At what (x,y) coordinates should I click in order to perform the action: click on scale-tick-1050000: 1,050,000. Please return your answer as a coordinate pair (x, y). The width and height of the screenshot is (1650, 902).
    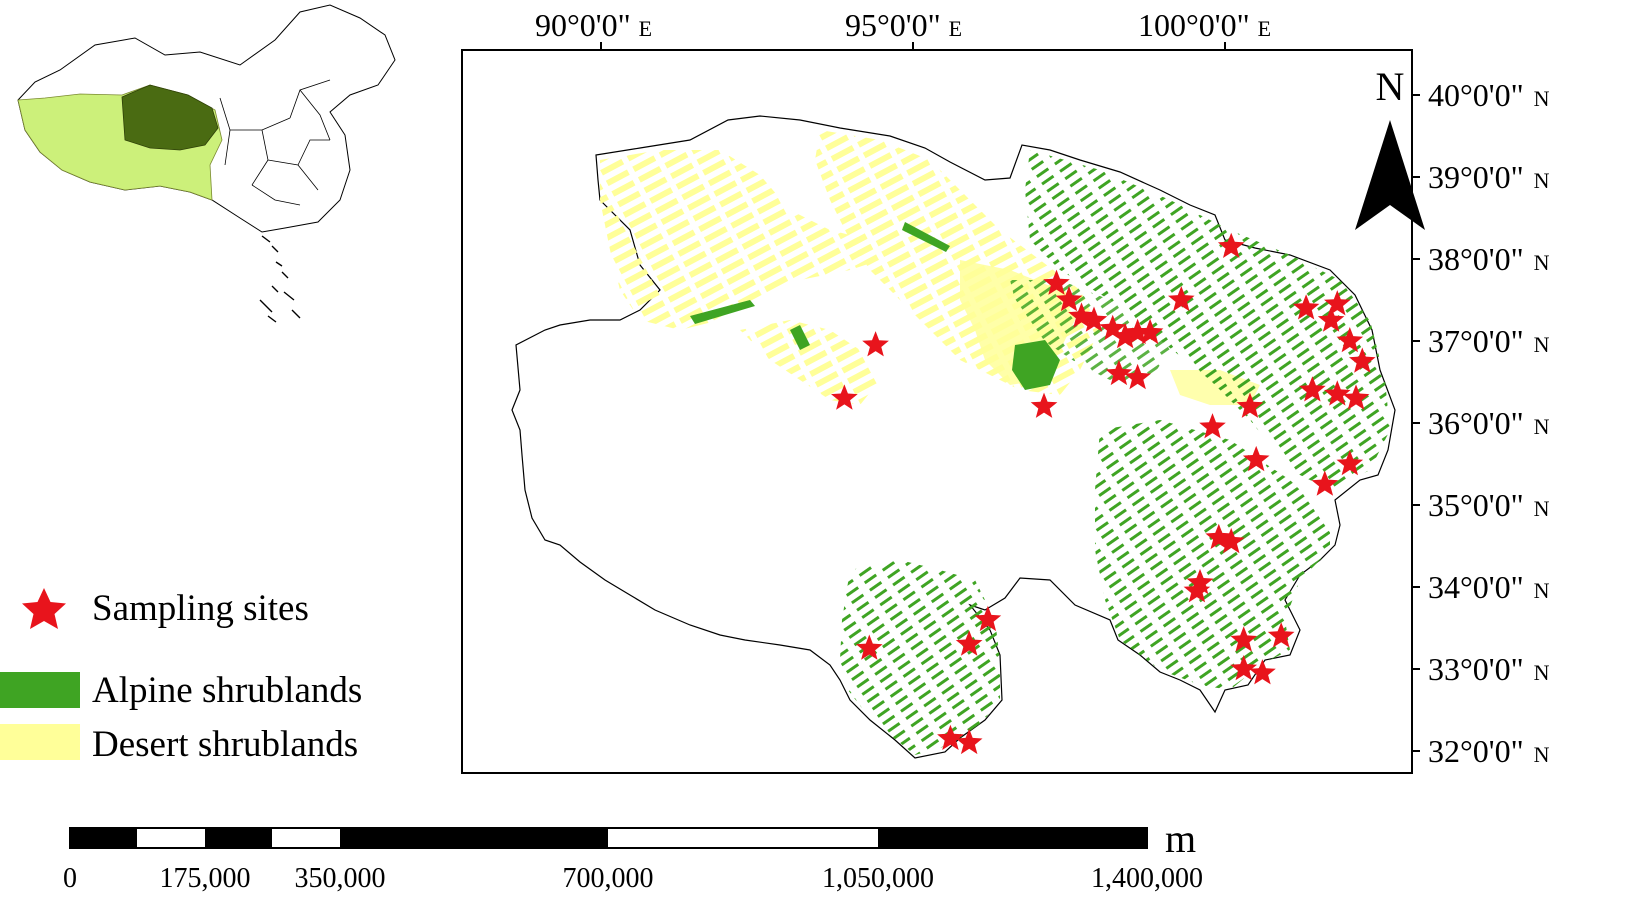
    Looking at the image, I should click on (878, 878).